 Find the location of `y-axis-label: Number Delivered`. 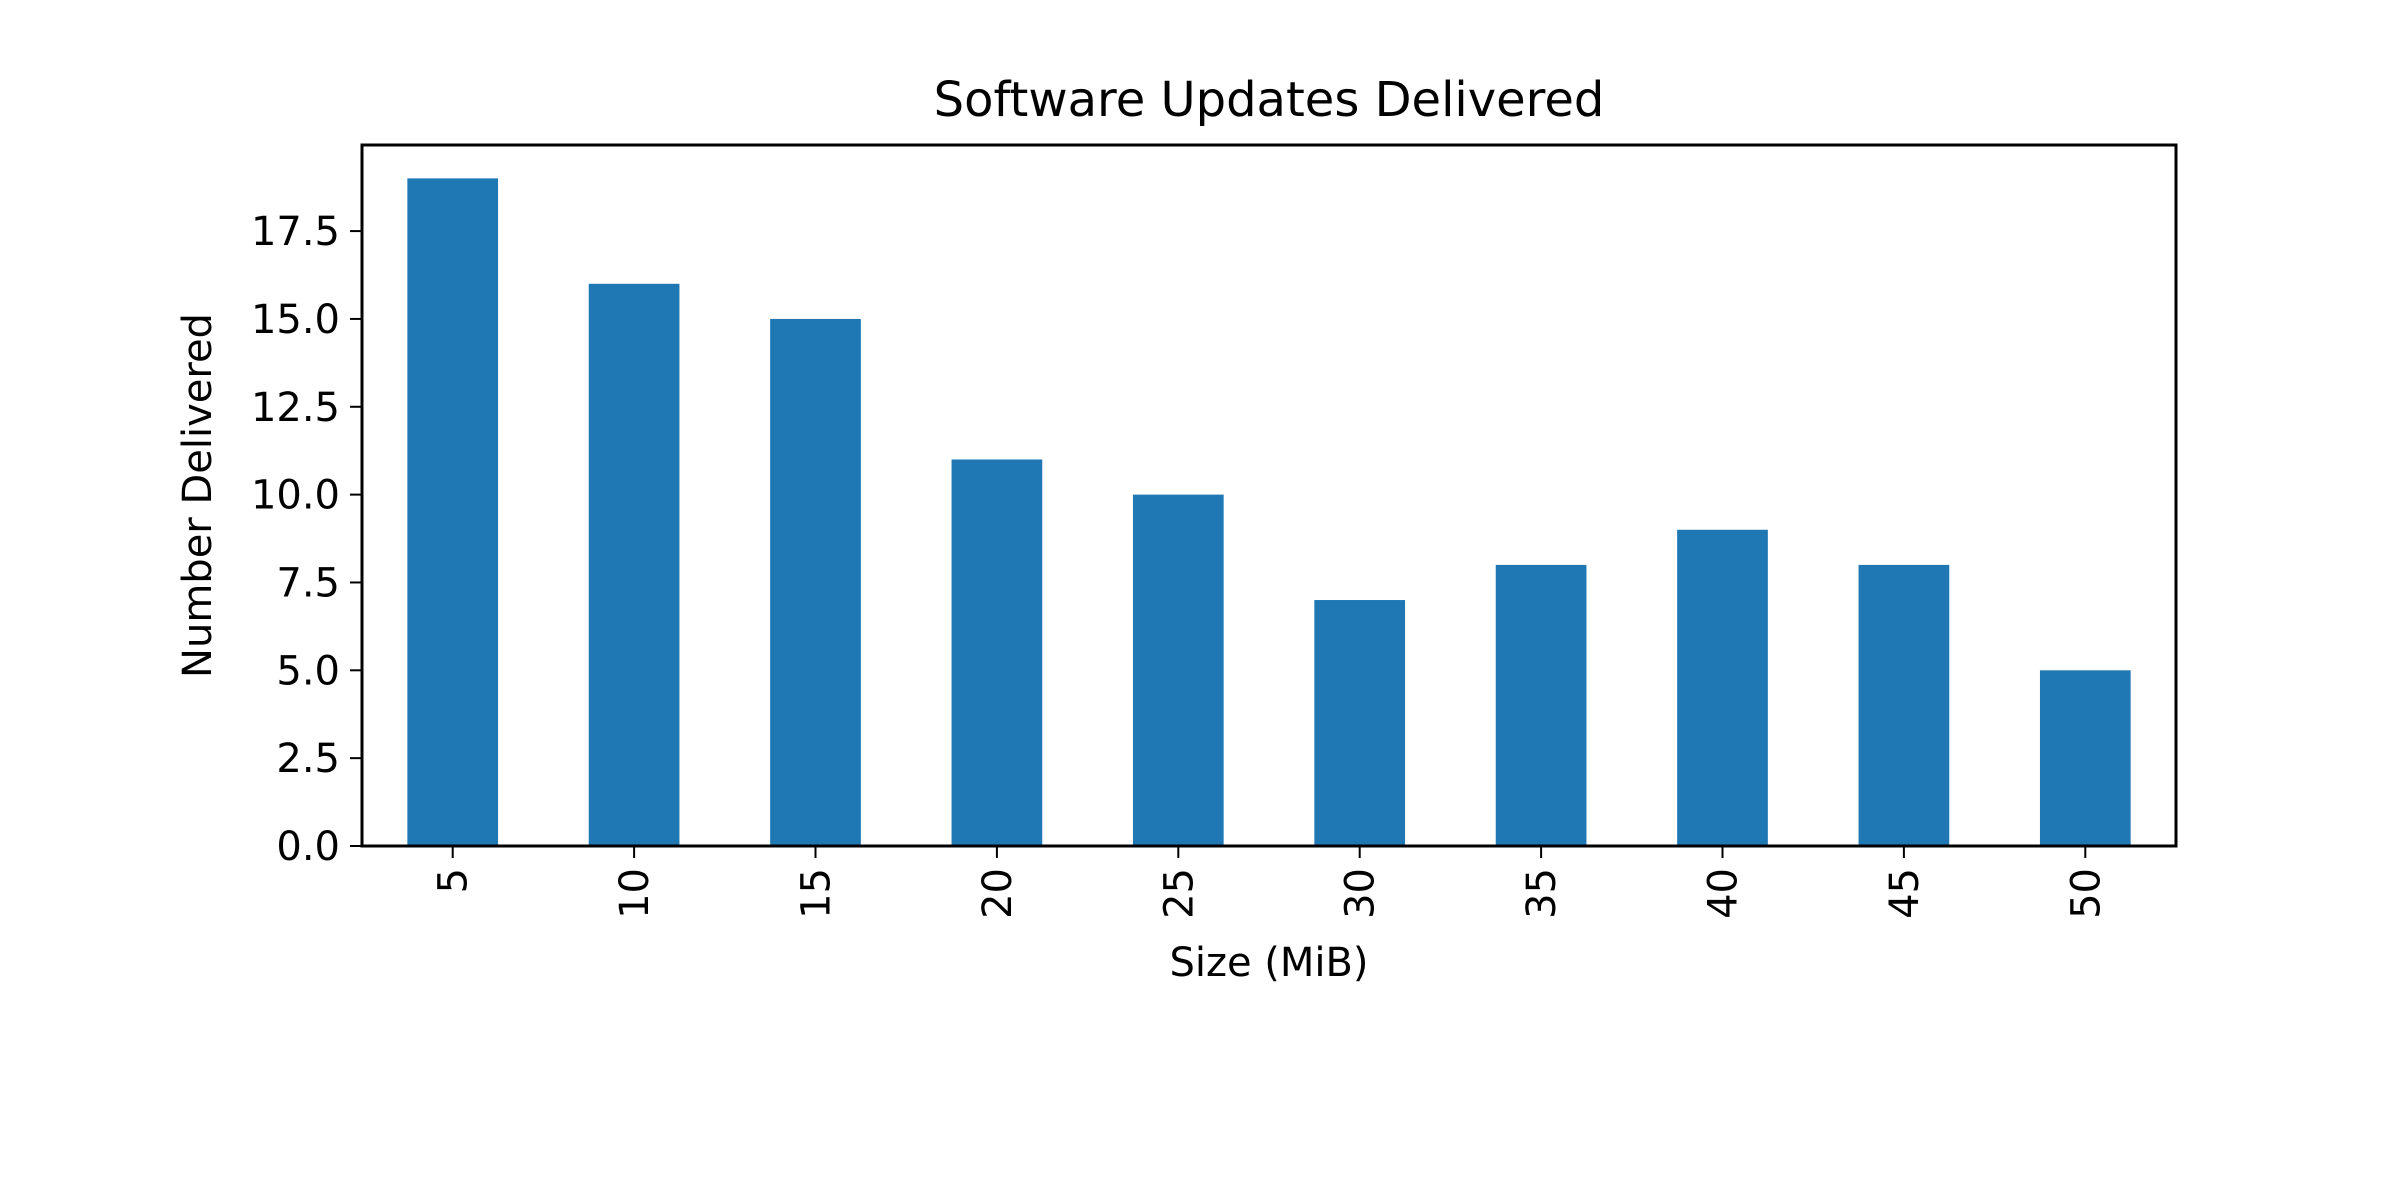

y-axis-label: Number Delivered is located at coordinates (198, 495).